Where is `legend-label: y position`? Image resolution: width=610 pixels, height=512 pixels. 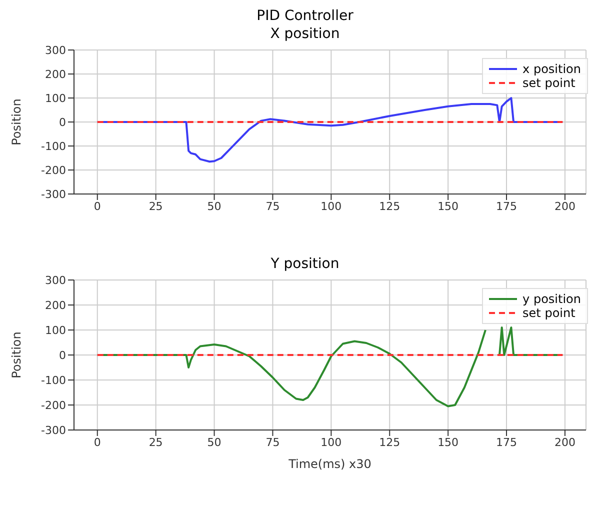 legend-label: y position is located at coordinates (551, 299).